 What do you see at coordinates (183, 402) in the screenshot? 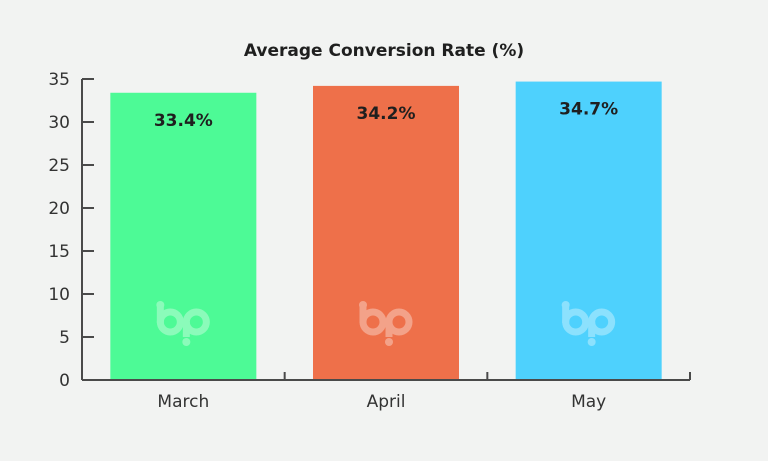
I see `x-category-label: March` at bounding box center [183, 402].